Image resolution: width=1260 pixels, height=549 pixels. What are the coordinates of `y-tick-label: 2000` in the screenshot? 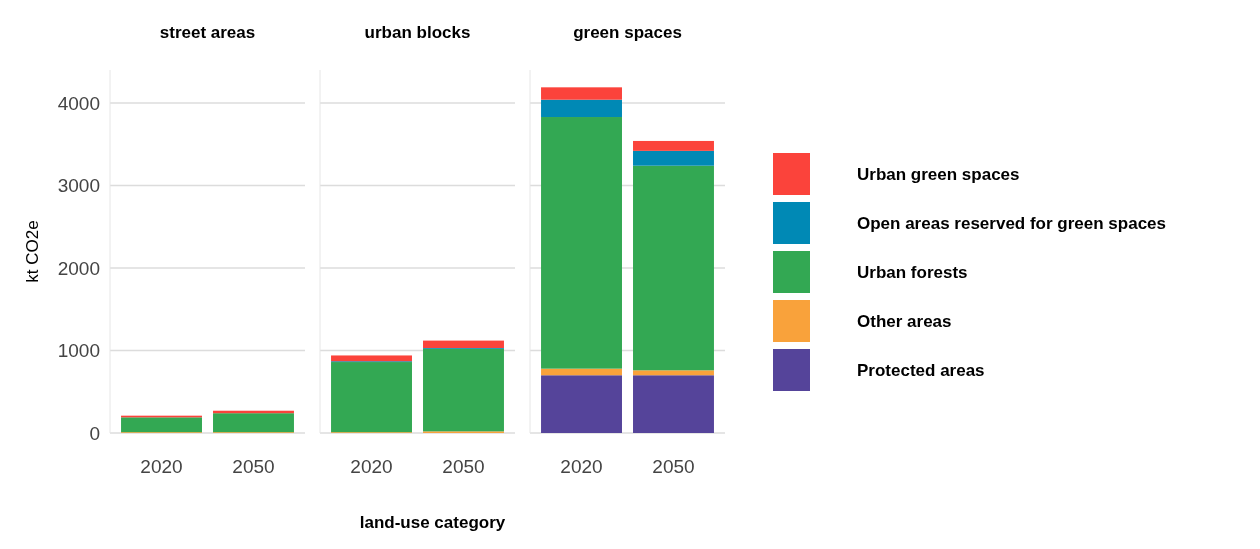 It's located at (78, 268).